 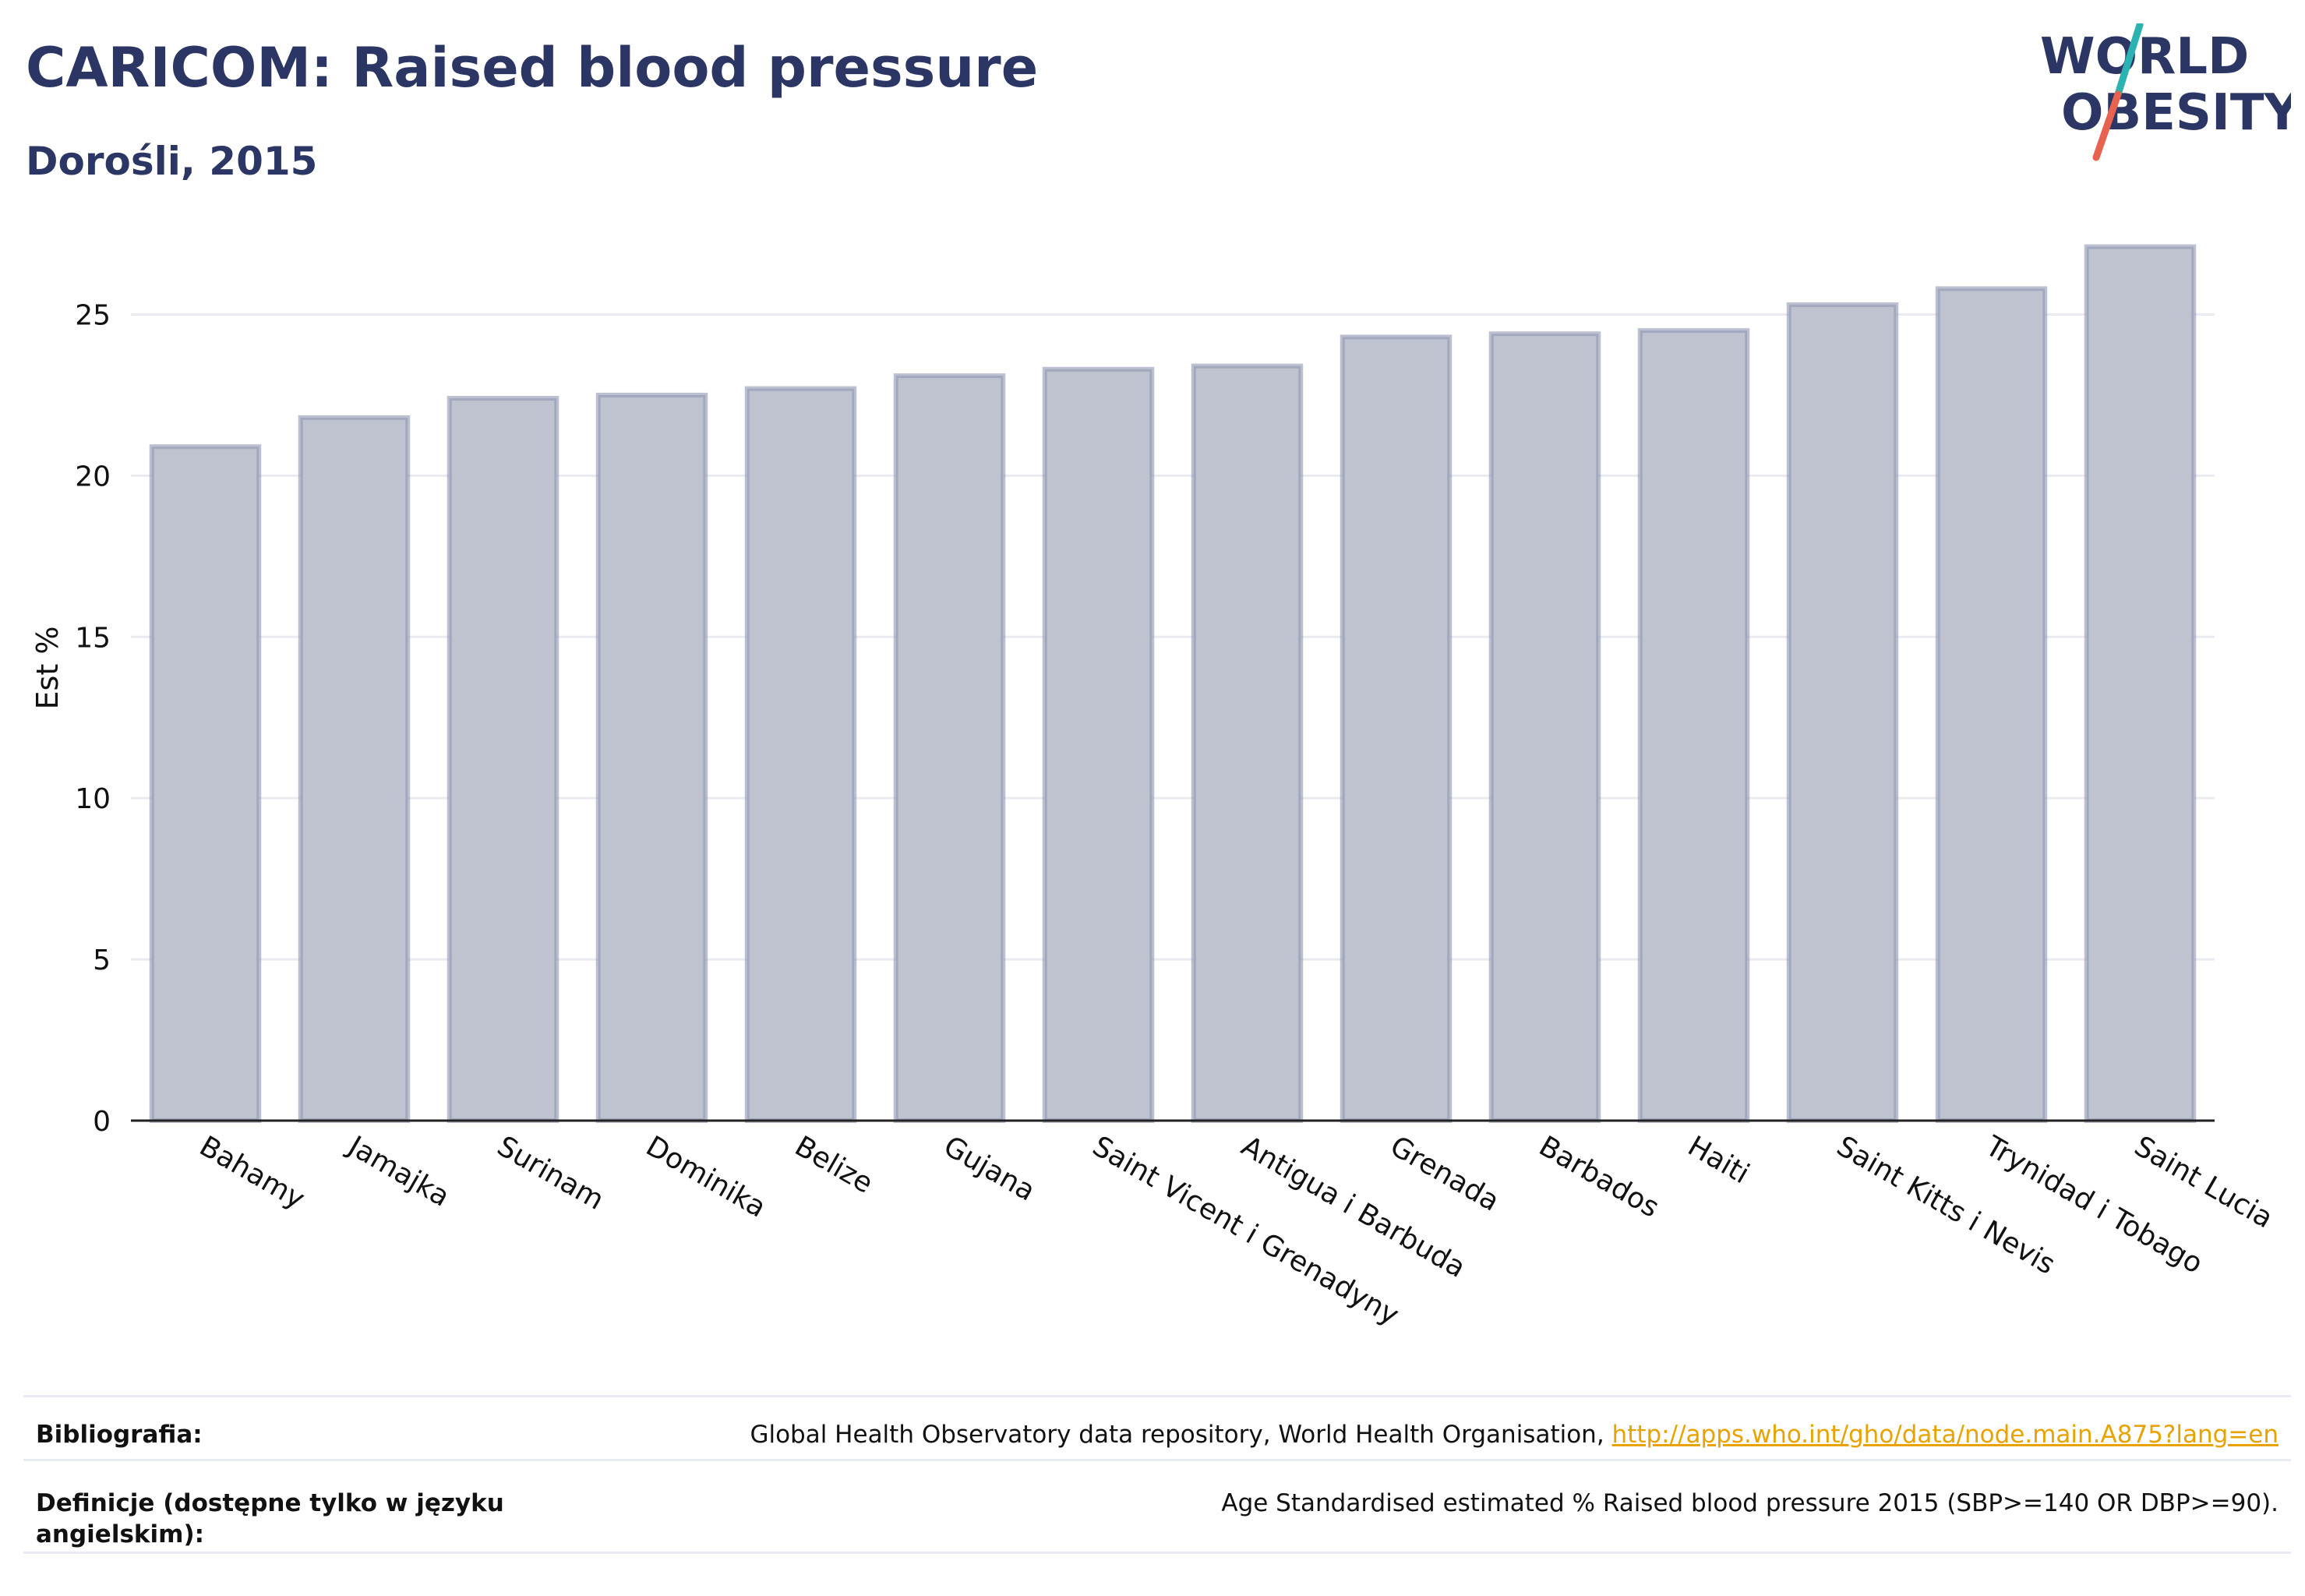 I want to click on y-tick-label: 5, so click(x=102, y=960).